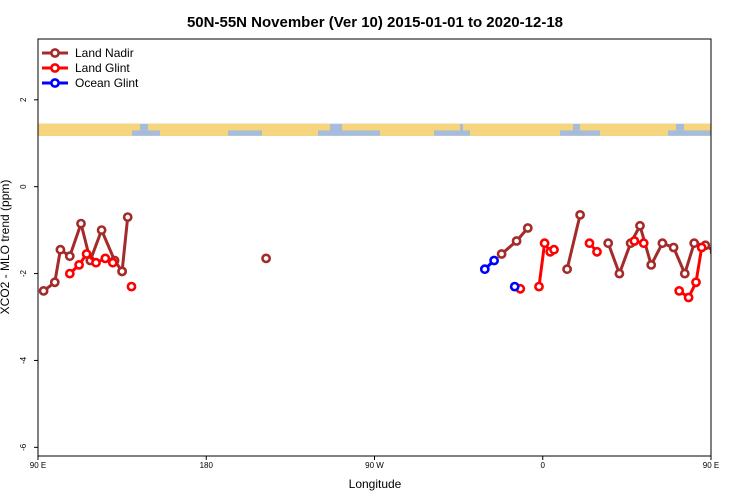  I want to click on legend-label: Land Glint, so click(102, 68).